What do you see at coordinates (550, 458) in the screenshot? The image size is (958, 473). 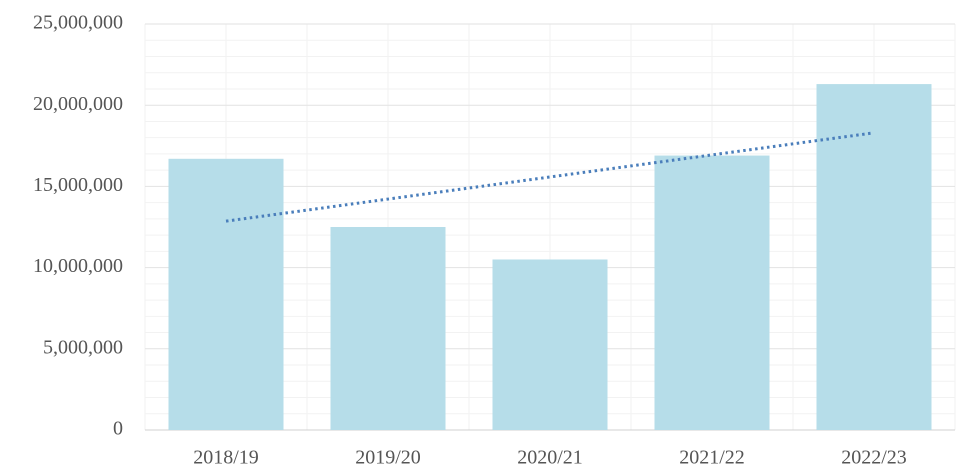 I see `x-tick-label: 2020/21` at bounding box center [550, 458].